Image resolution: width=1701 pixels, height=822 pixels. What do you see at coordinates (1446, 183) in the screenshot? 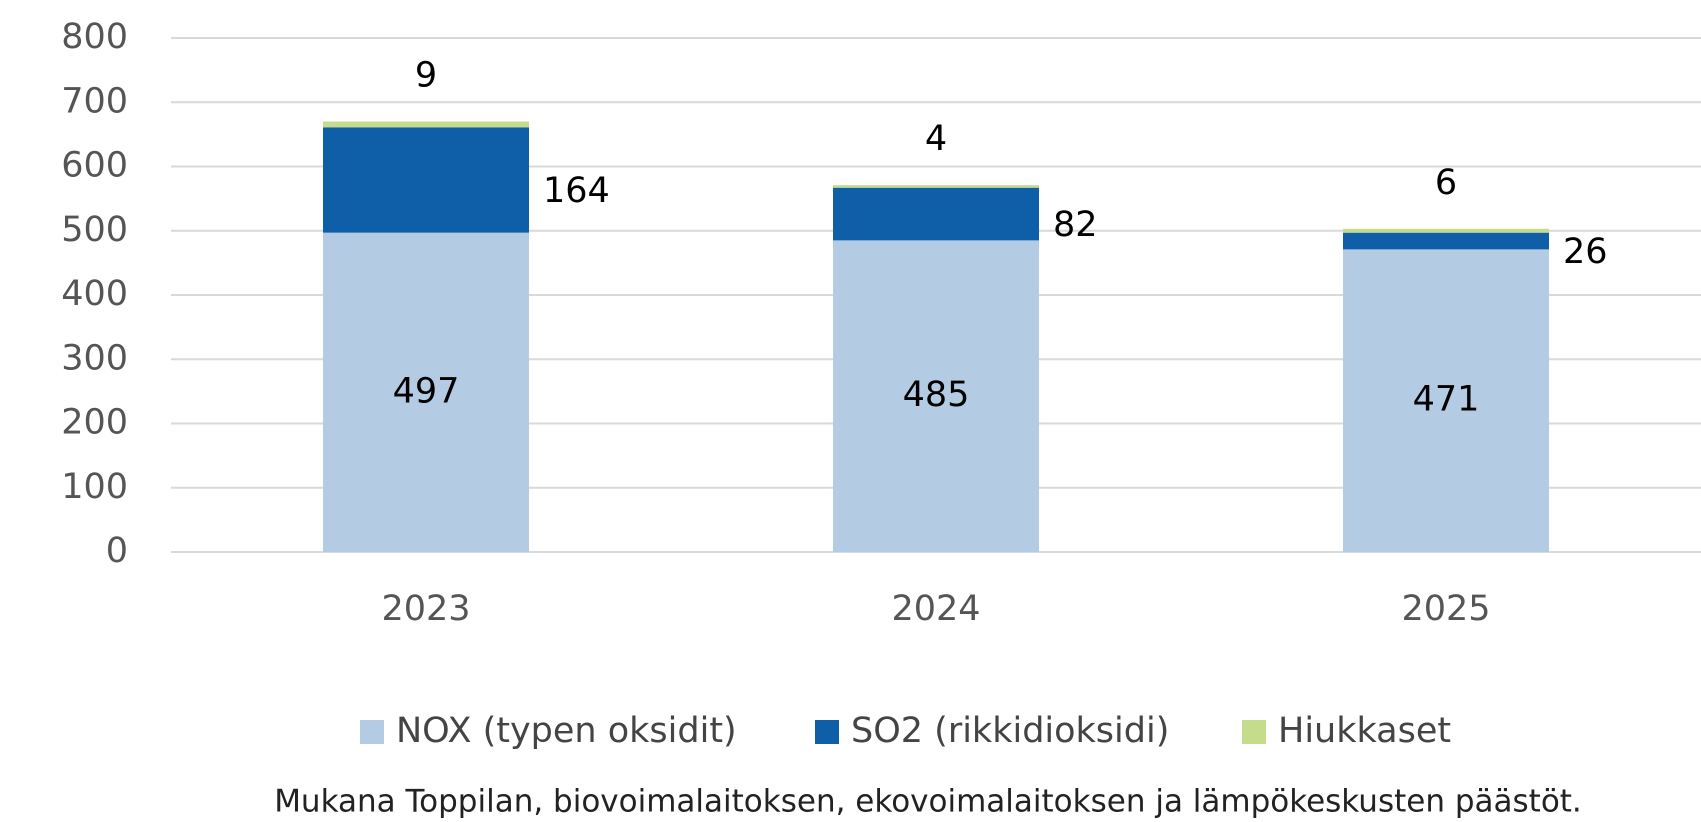
I see `data-label: 6` at bounding box center [1446, 183].